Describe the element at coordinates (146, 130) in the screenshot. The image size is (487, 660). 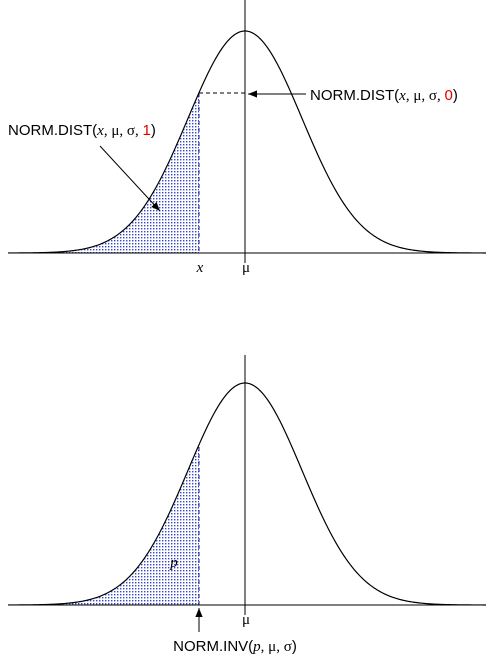
I see `flag: 1` at that location.